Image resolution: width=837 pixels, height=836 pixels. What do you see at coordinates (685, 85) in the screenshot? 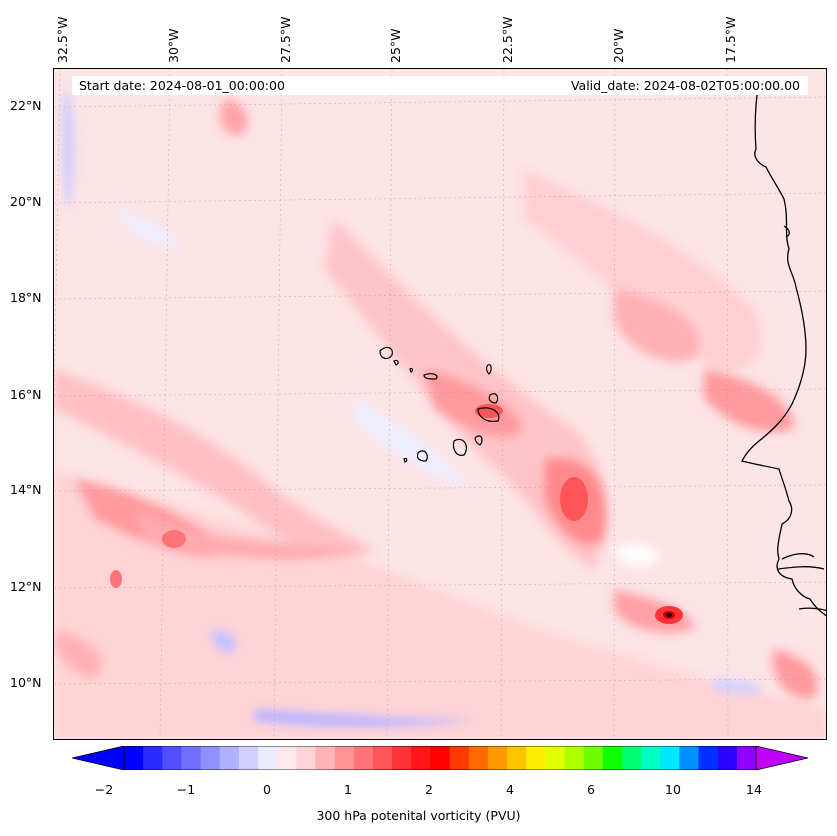
I see `valid-date-text: Valid_date: 2024-08-02T05:00:00.00` at bounding box center [685, 85].